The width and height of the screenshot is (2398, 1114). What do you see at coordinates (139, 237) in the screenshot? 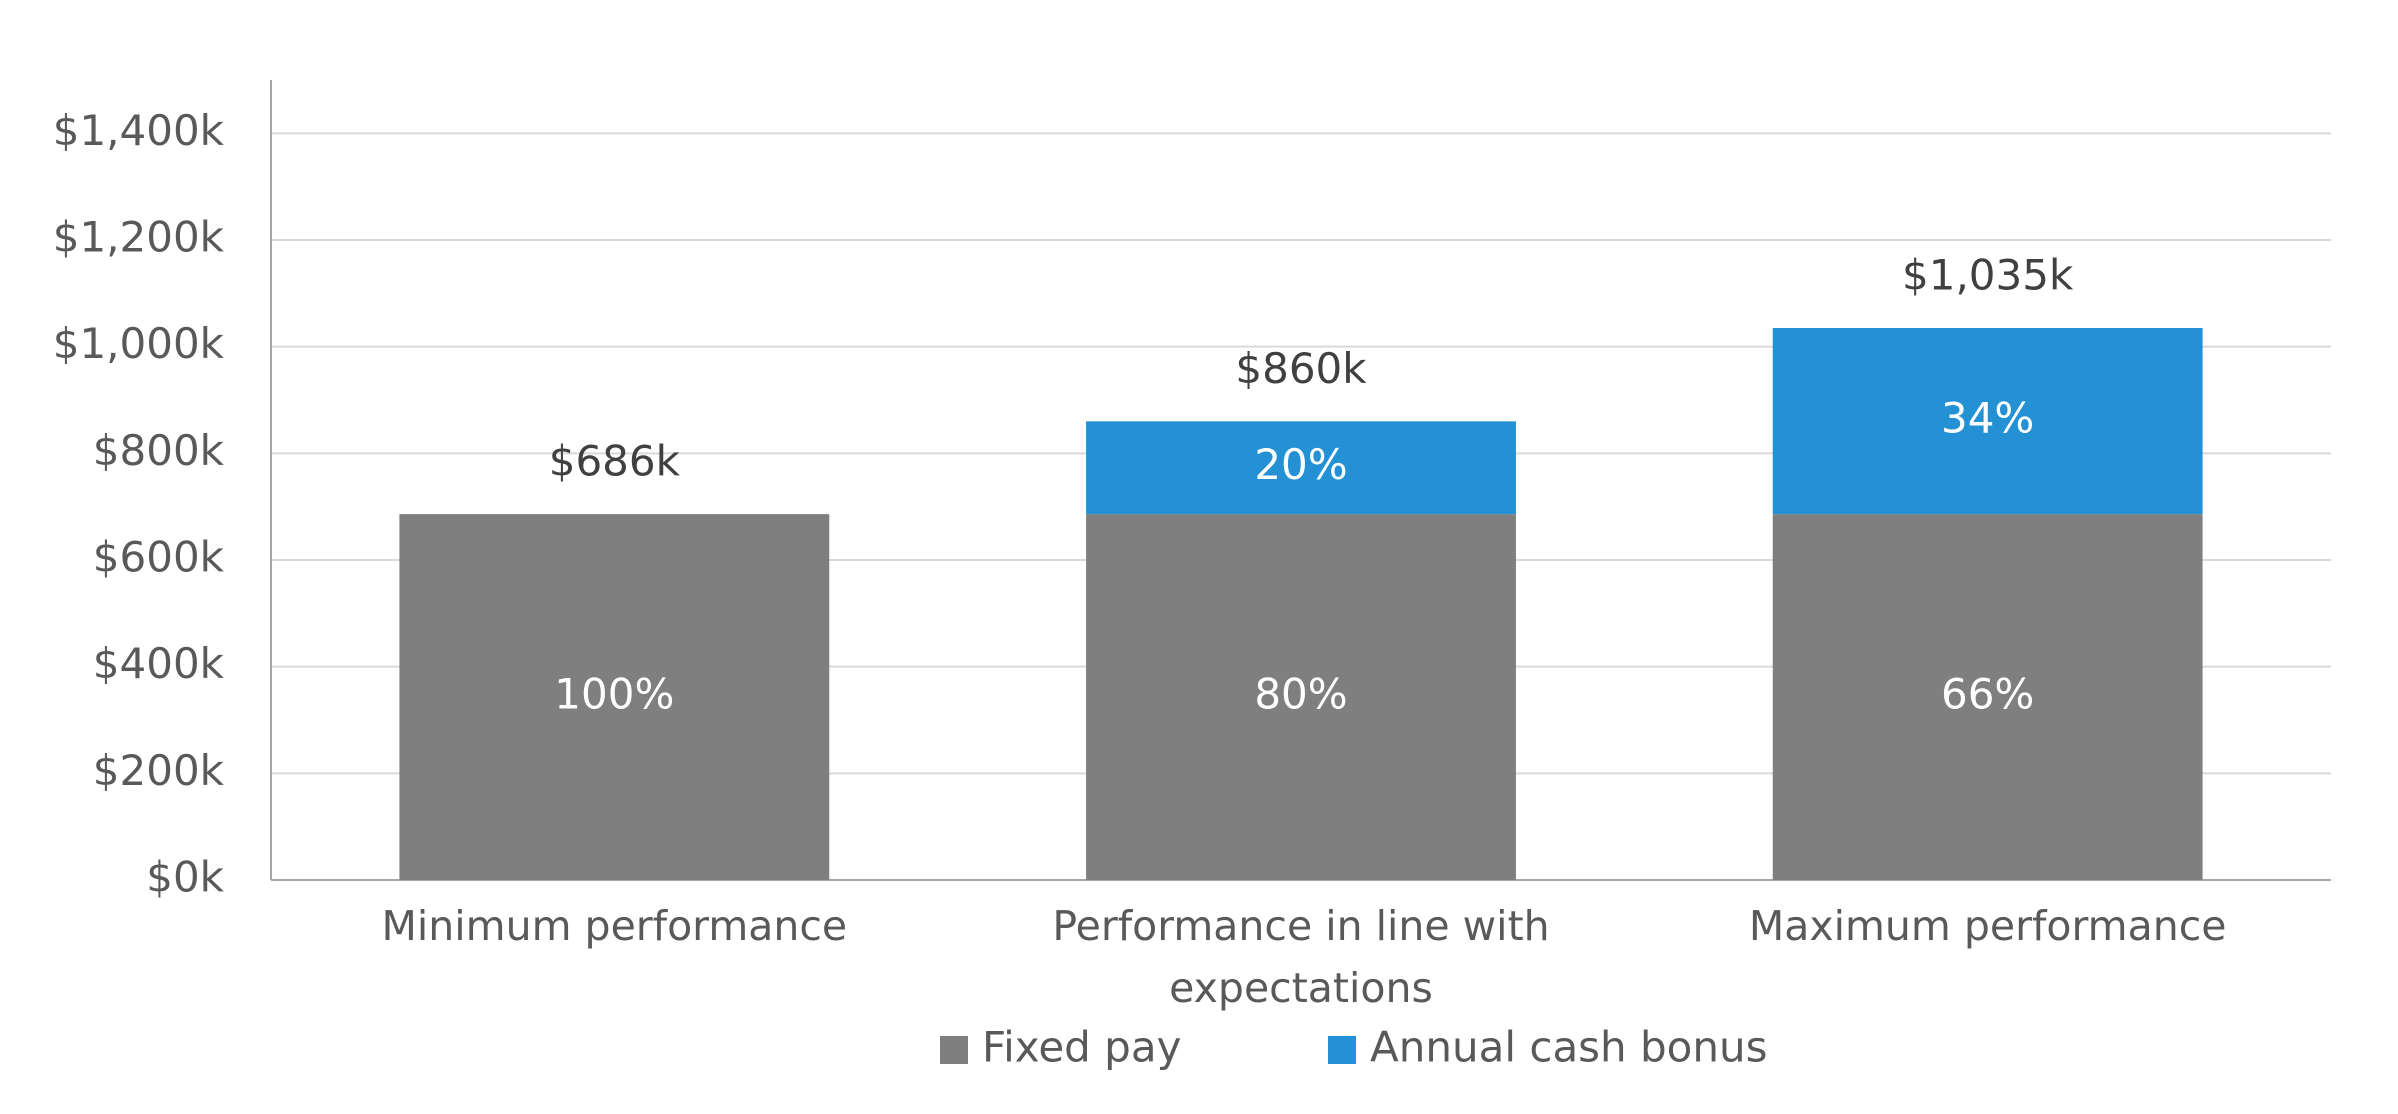
I see `y-tick-label: $1,200k` at bounding box center [139, 237].